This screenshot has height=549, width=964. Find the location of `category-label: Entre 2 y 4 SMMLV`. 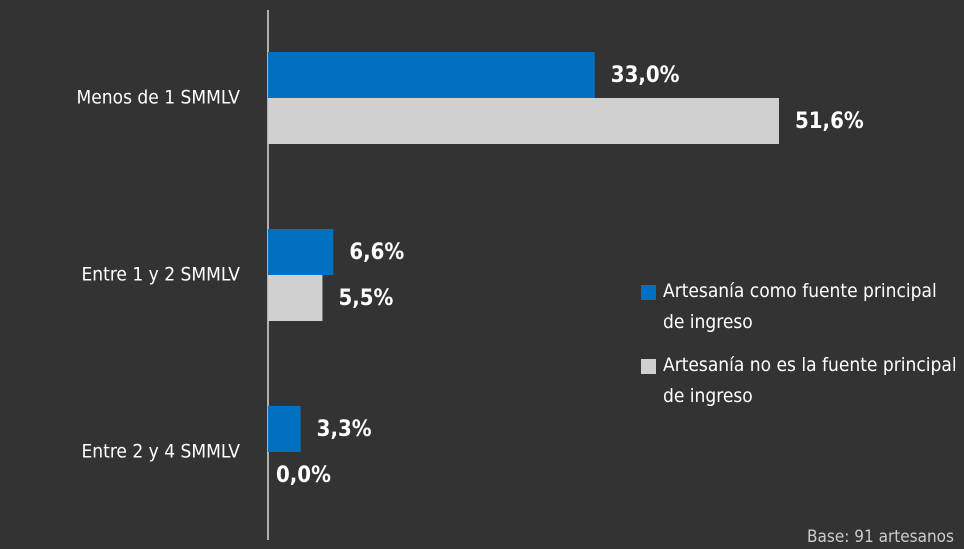

category-label: Entre 2 y 4 SMMLV is located at coordinates (160, 452).